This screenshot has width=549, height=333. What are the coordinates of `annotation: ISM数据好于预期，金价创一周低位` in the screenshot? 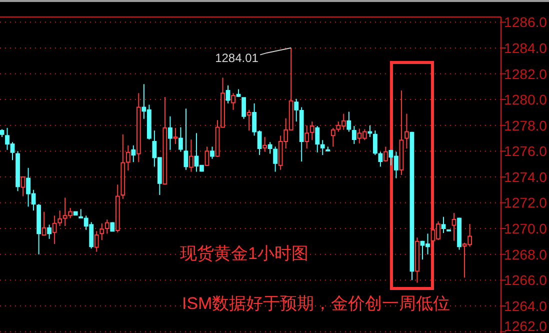 It's located at (316, 303).